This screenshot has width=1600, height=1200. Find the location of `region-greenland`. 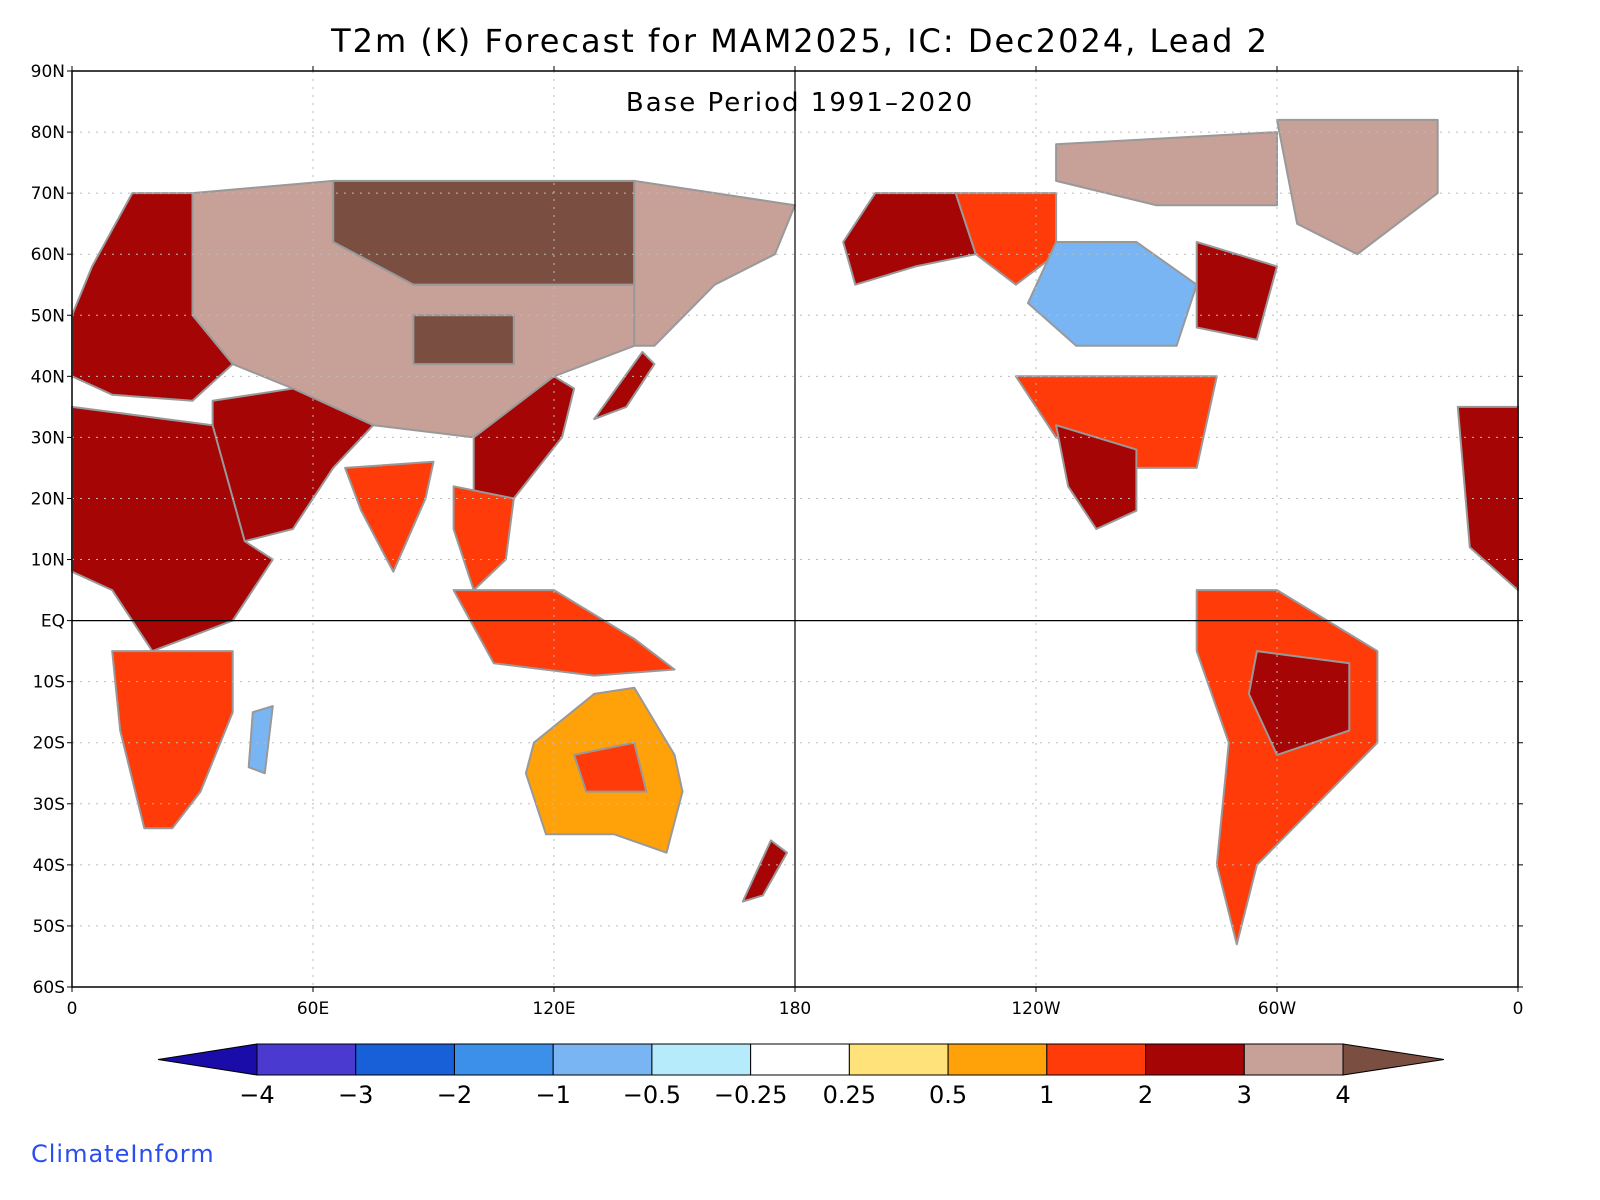

region-greenland is located at coordinates (1357, 187).